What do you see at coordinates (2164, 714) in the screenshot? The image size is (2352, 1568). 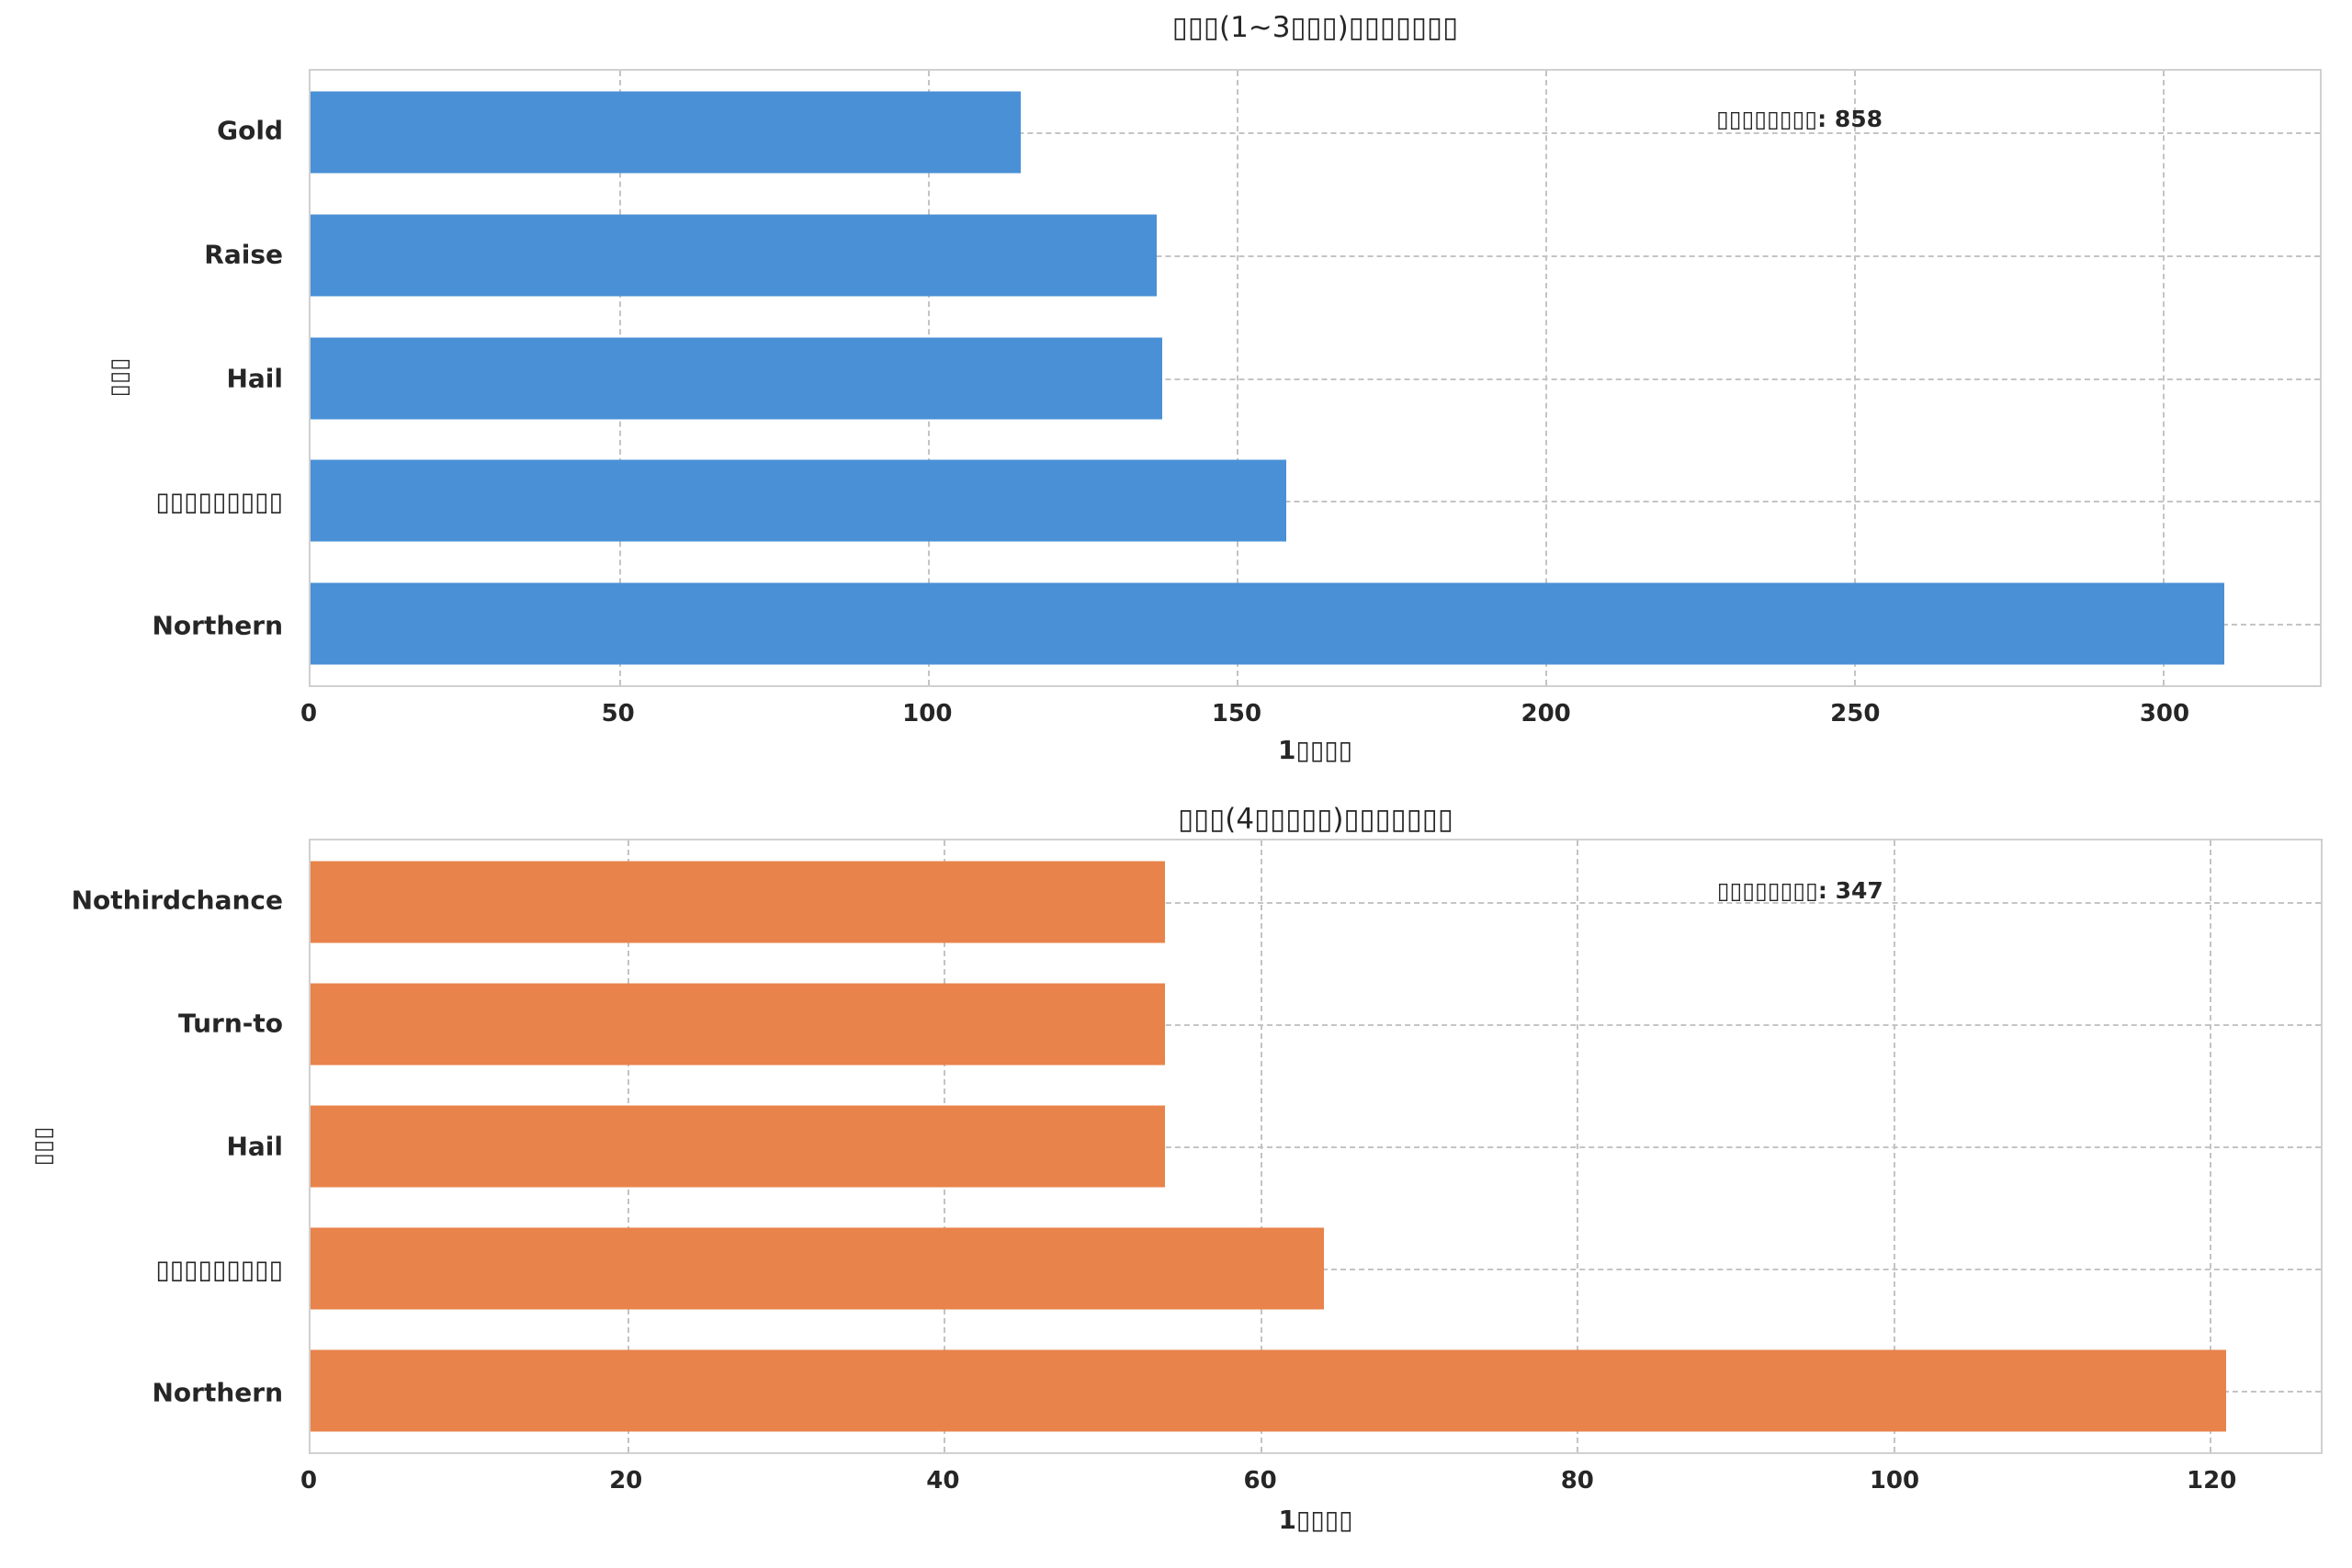 I see `tick-label: 300` at bounding box center [2164, 714].